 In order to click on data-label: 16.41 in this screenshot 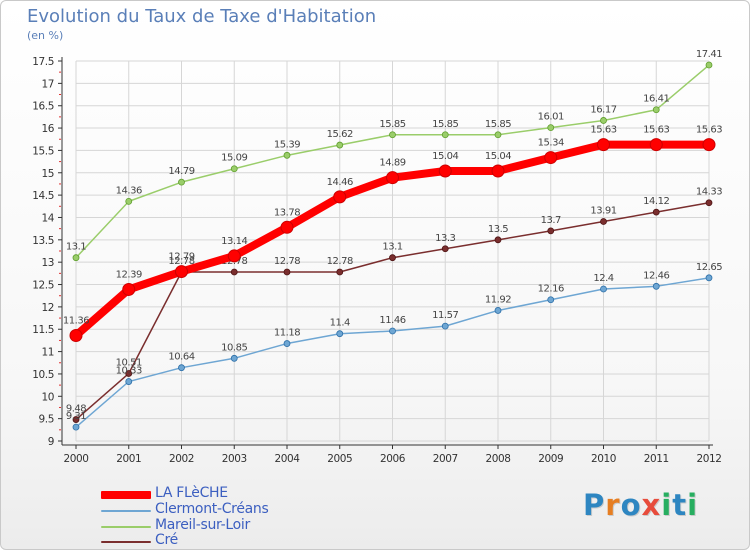, I will do `click(656, 99)`.